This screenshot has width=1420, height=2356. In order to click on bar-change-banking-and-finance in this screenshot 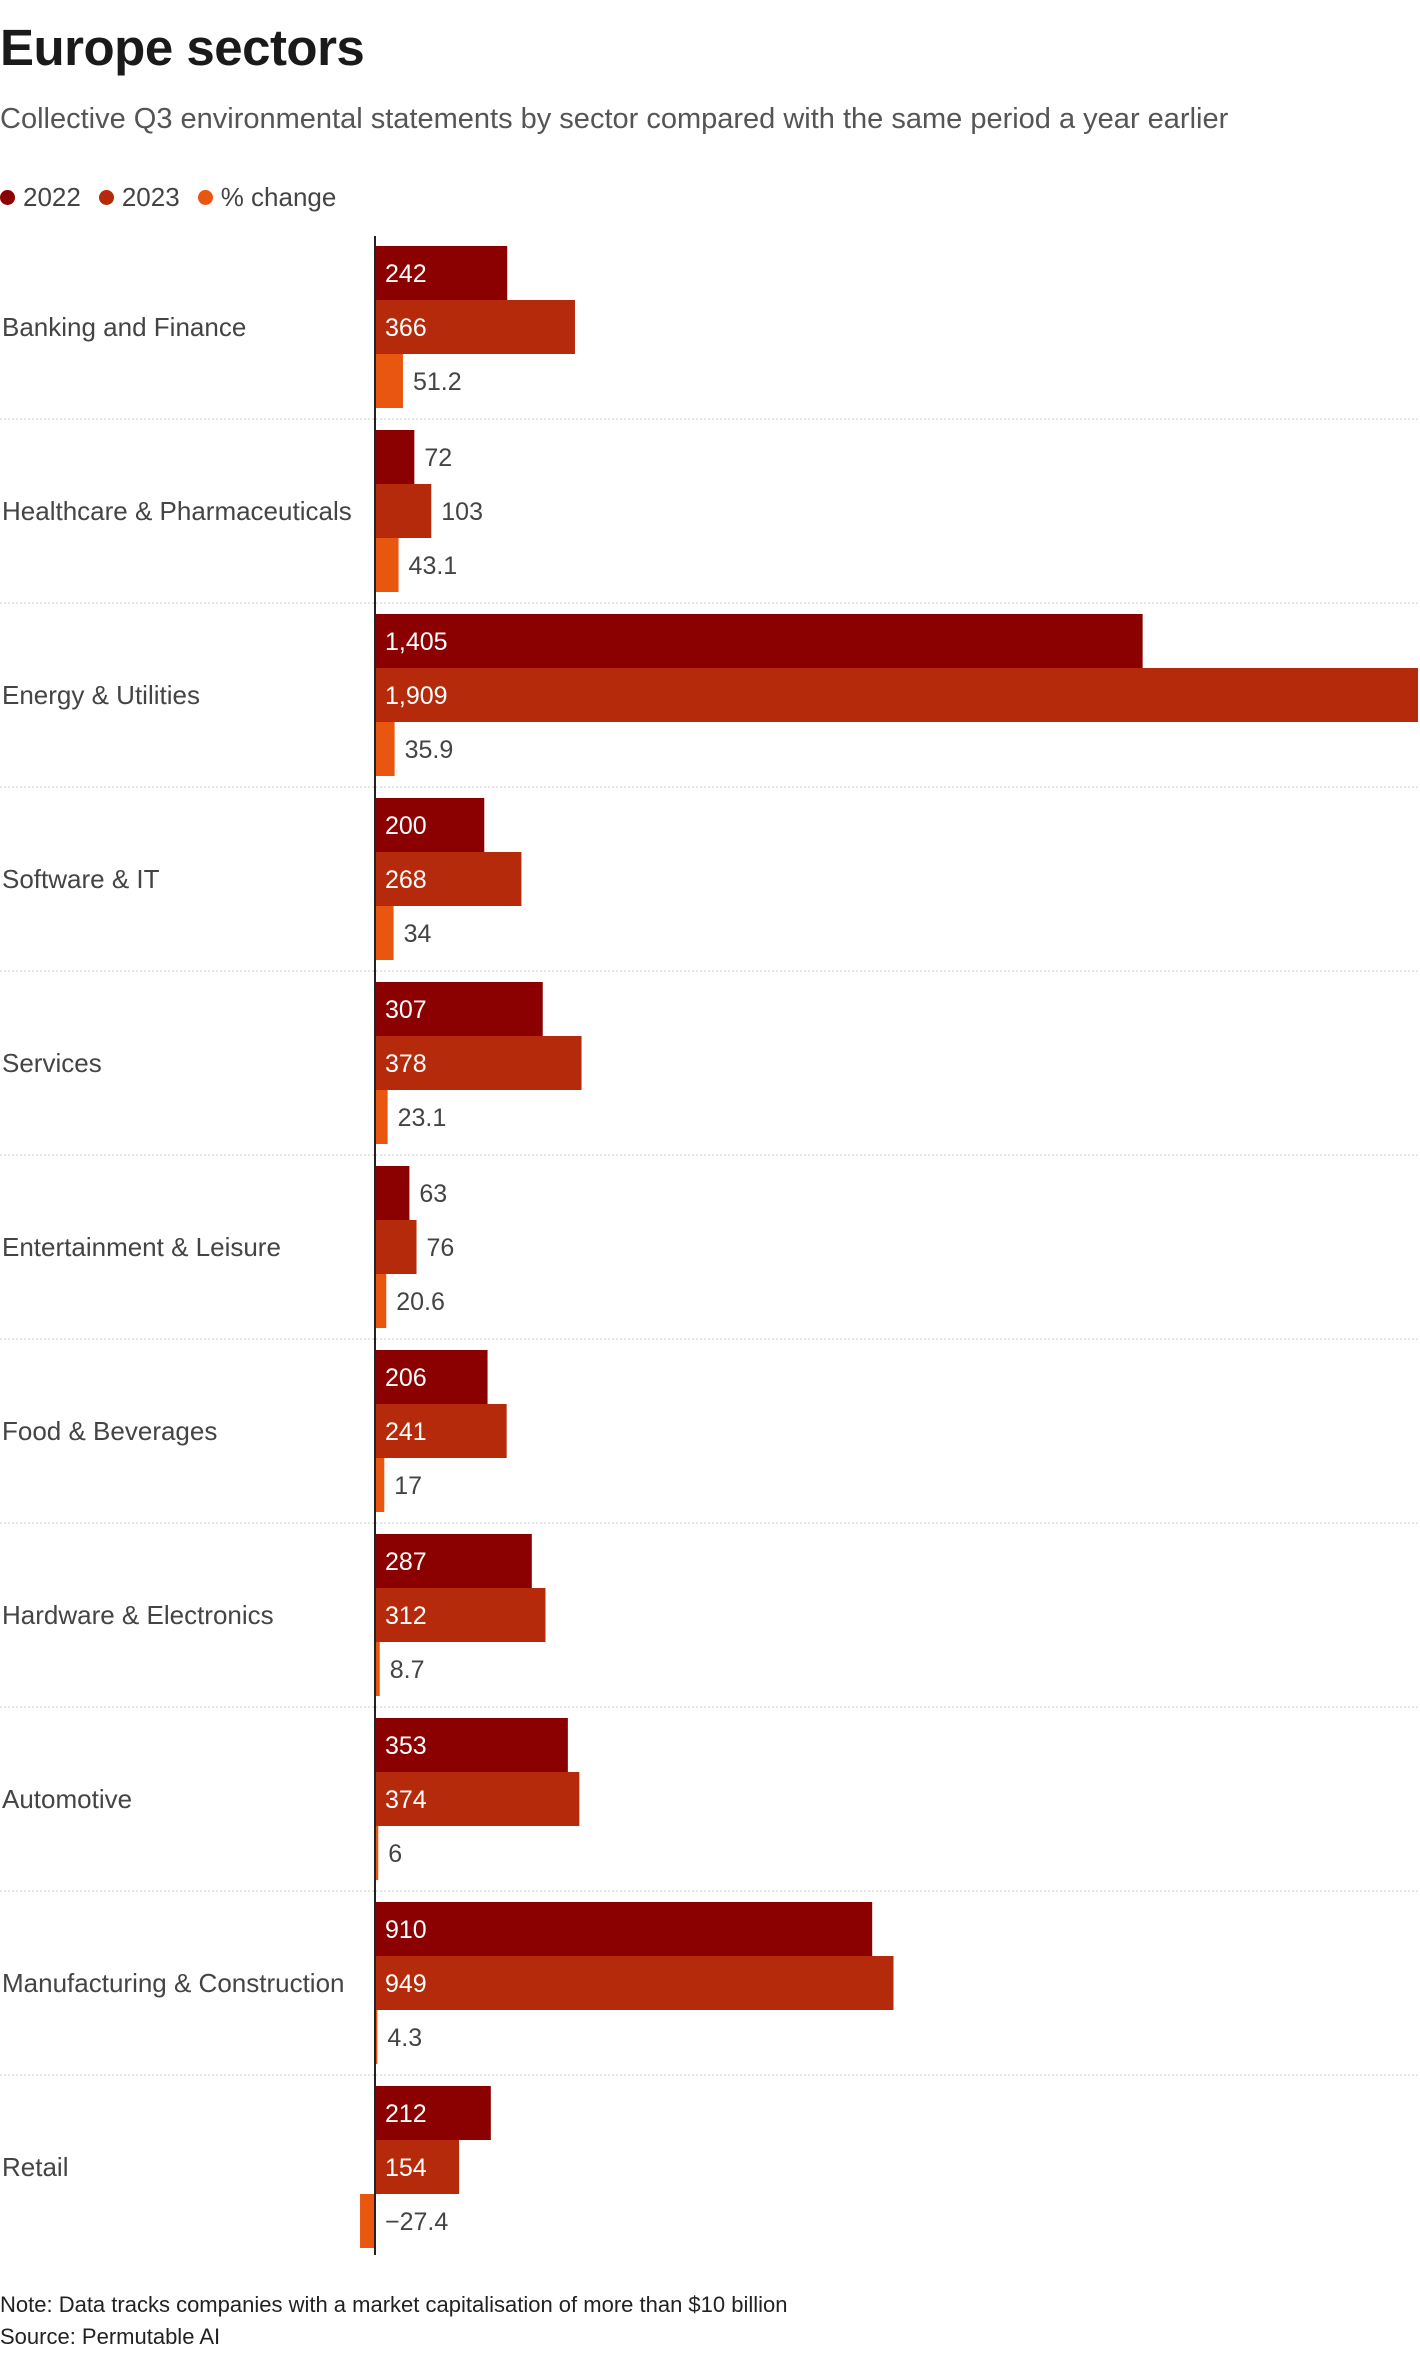, I will do `click(389, 381)`.